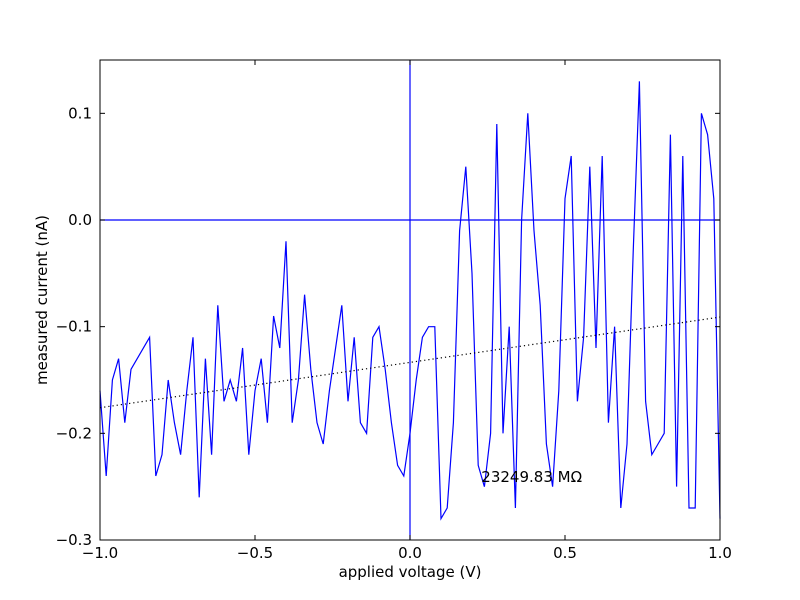  I want to click on y-tick-label: −0.1, so click(74, 327).